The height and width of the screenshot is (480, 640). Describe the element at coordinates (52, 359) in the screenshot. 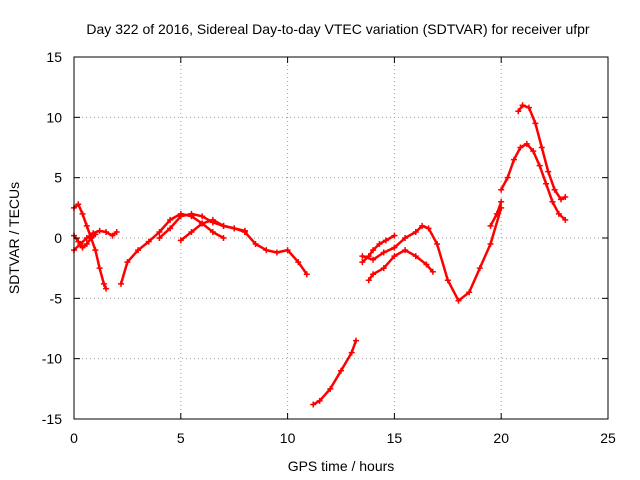

I see `y-tick-label: -10` at that location.